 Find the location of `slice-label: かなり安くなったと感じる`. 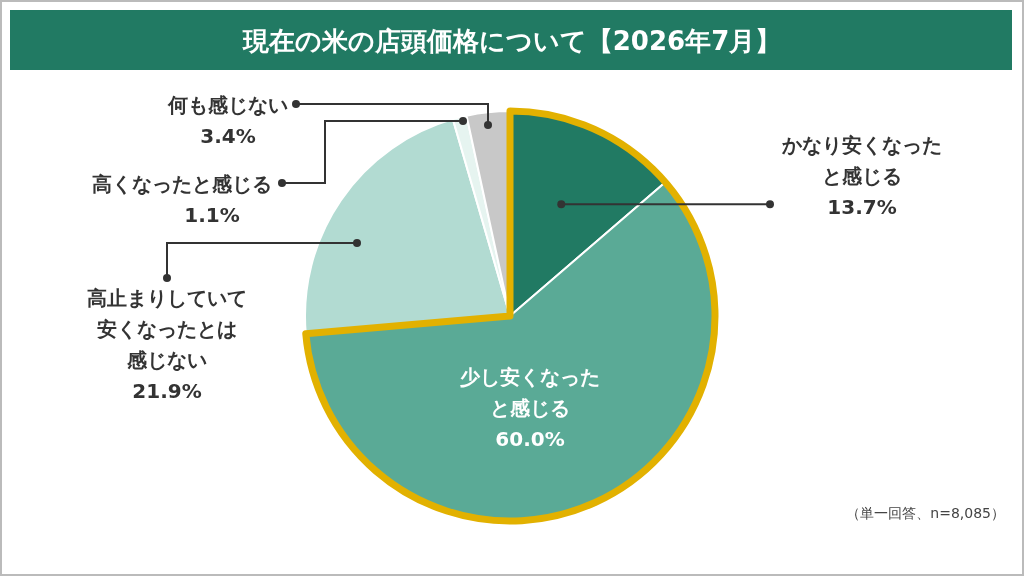

slice-label: かなり安くなったと感じる is located at coordinates (861, 160).